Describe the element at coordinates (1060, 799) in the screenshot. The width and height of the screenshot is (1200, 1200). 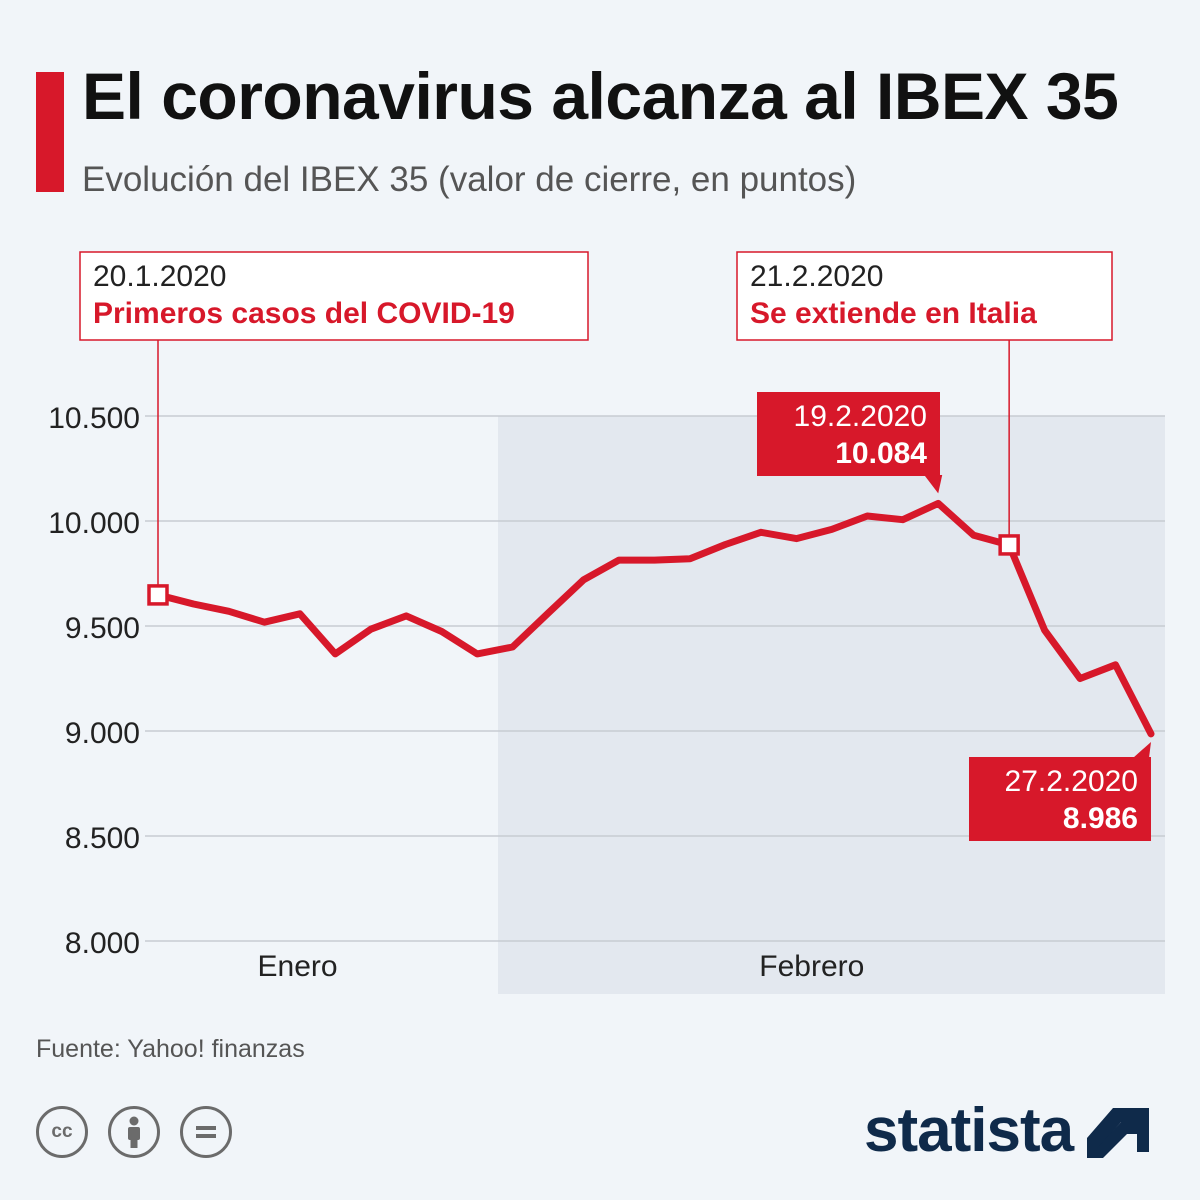
I see `last-callout-box` at that location.